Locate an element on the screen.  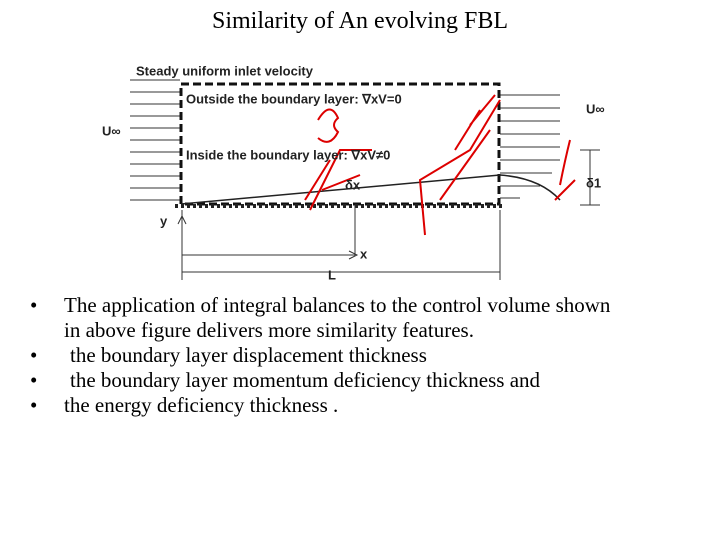
length-label: L is located at coordinates (332, 274).